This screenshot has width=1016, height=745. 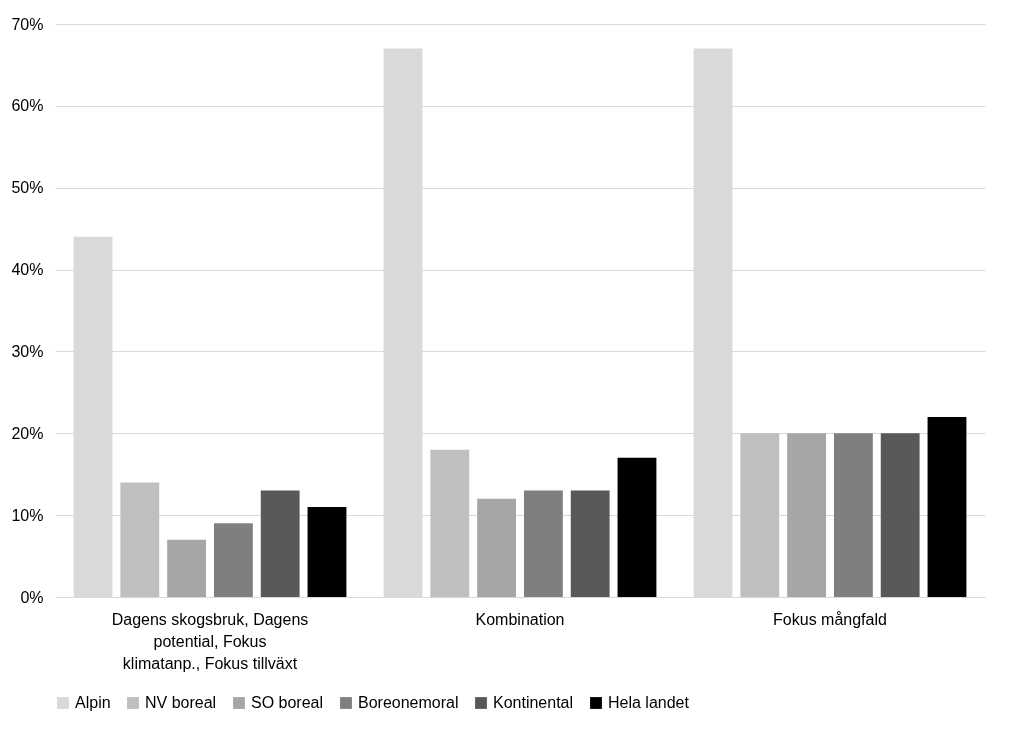 I want to click on y-tick-label: 70%, so click(x=27, y=24).